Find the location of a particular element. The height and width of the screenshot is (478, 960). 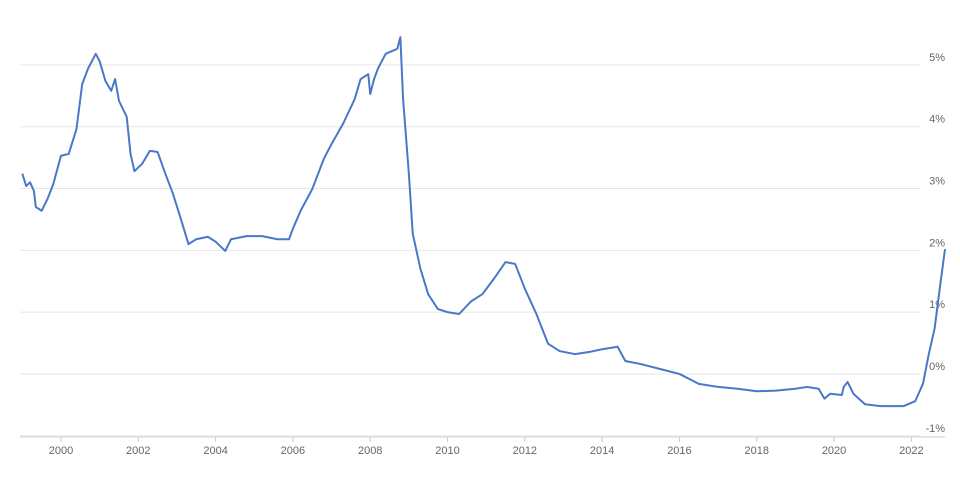

x-tick-label: 2002 is located at coordinates (138, 451).